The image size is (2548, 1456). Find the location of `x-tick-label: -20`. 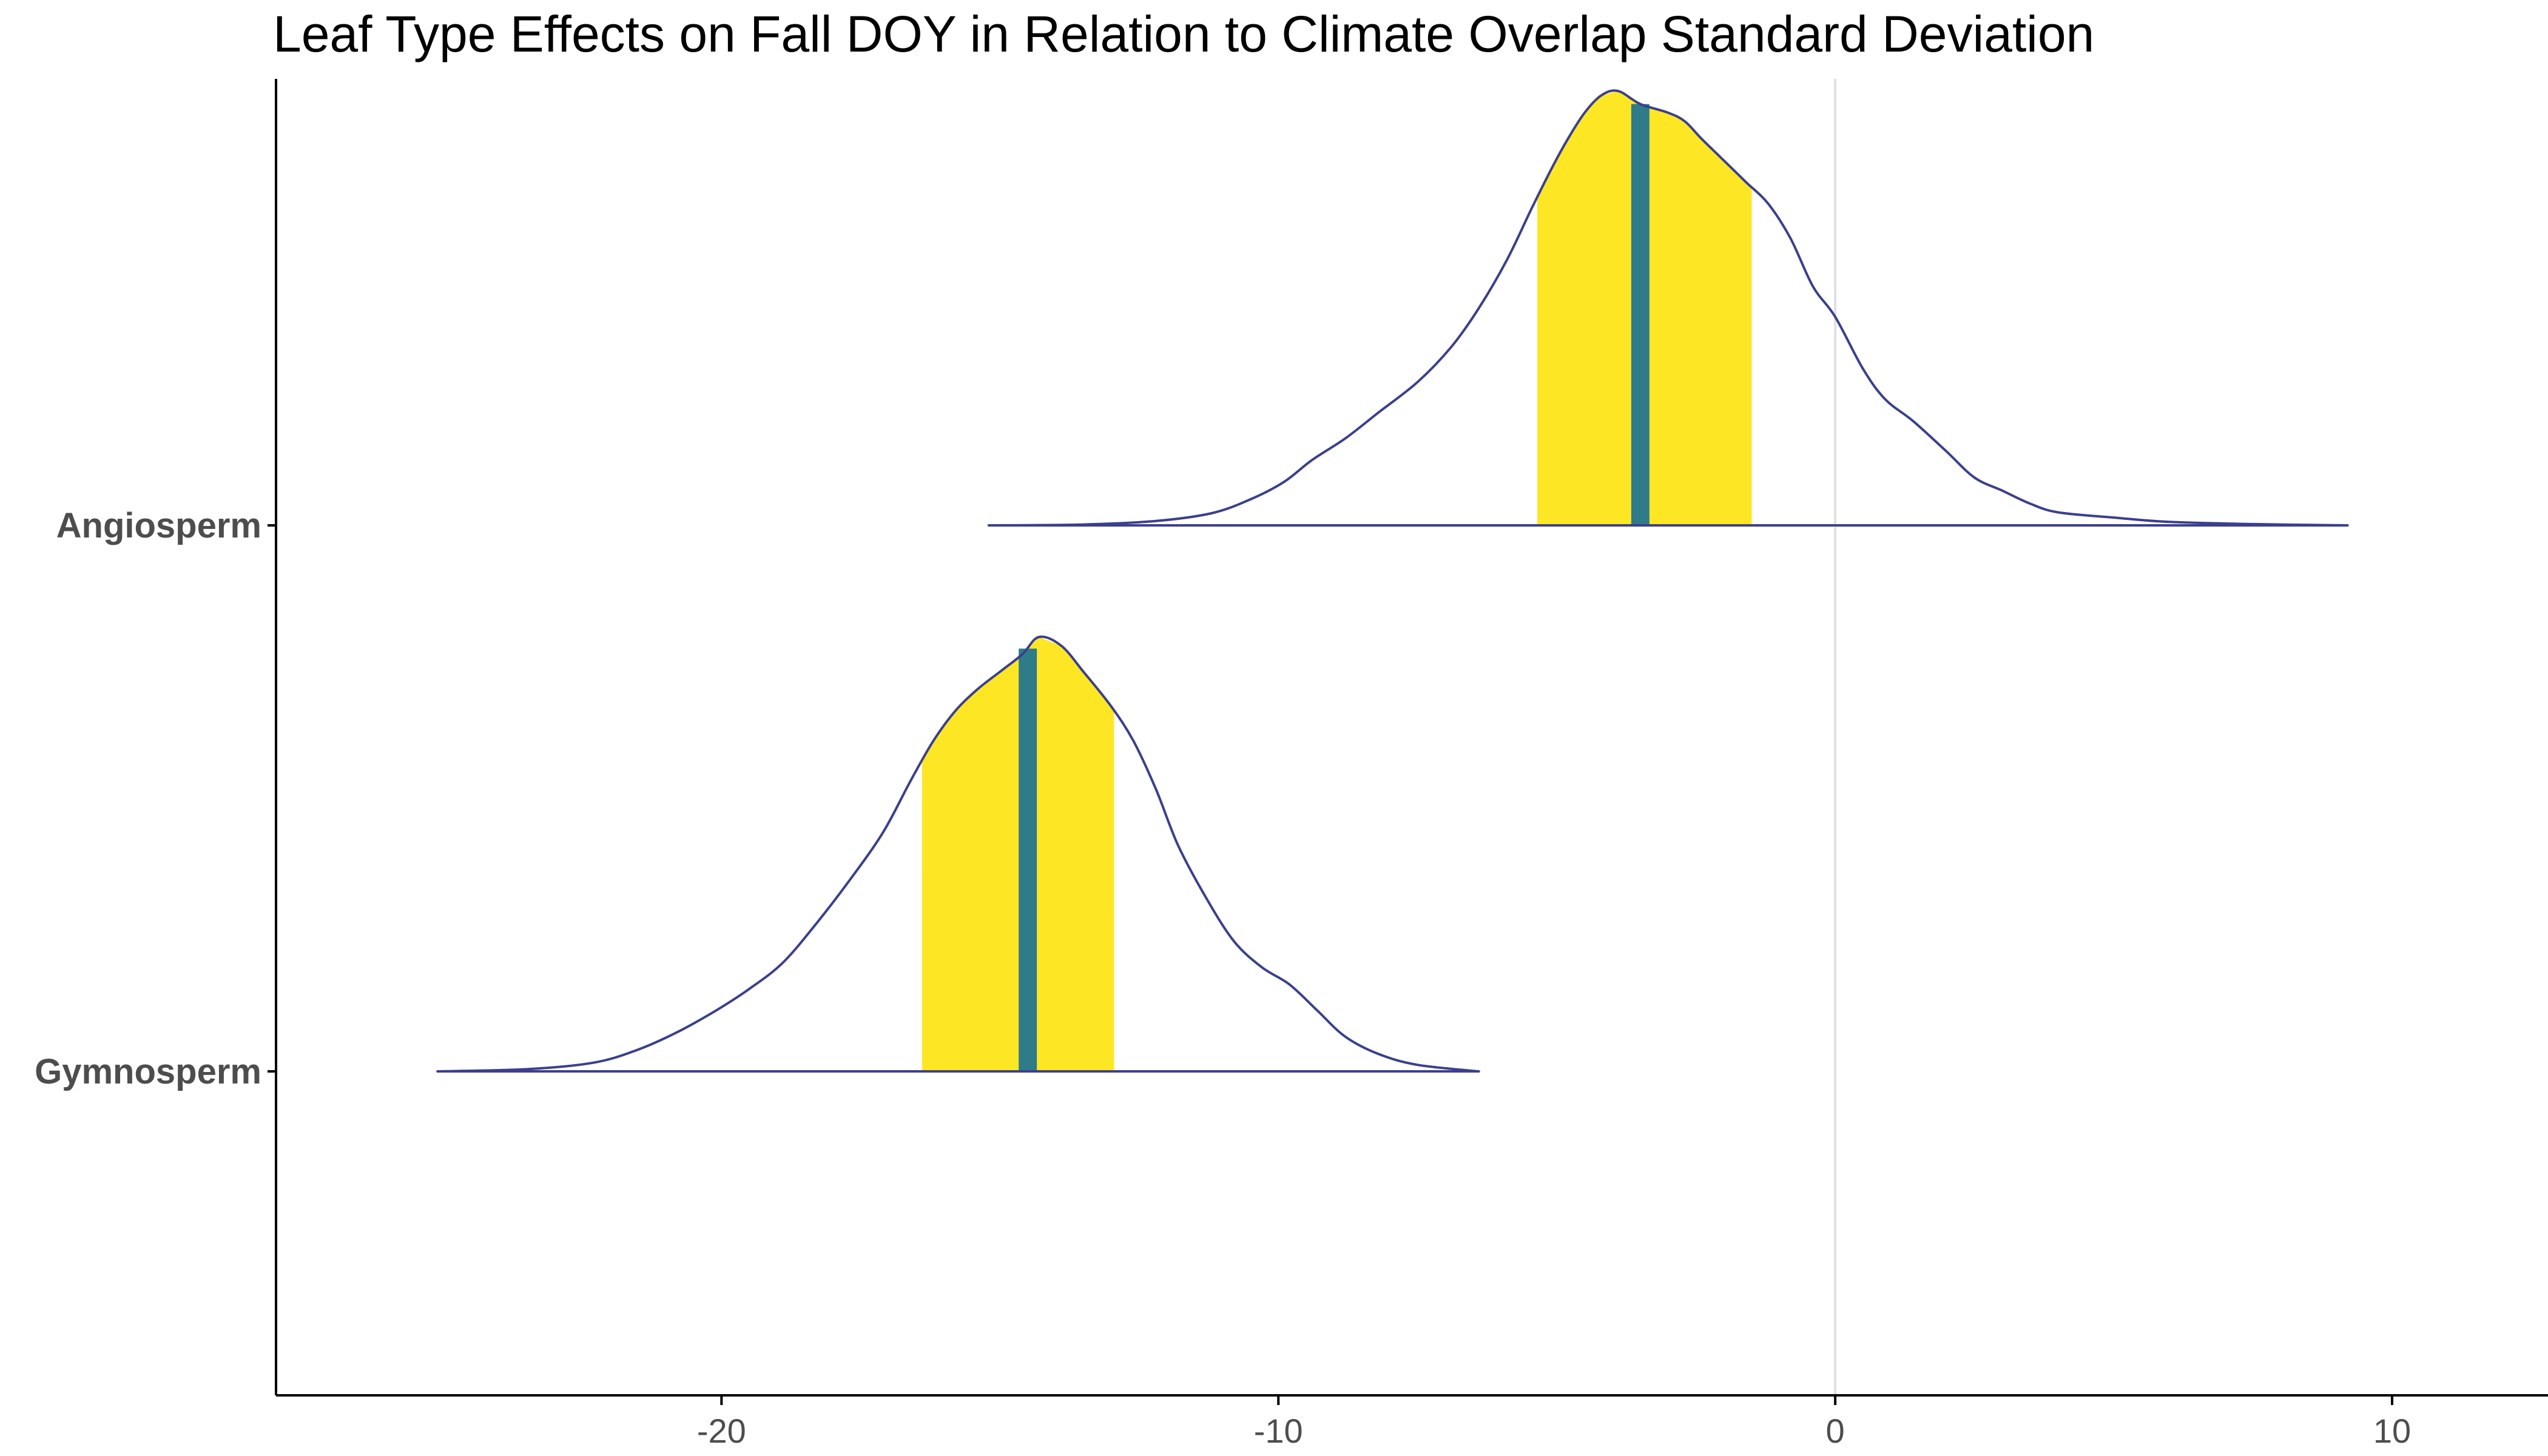

x-tick-label: -20 is located at coordinates (721, 1431).